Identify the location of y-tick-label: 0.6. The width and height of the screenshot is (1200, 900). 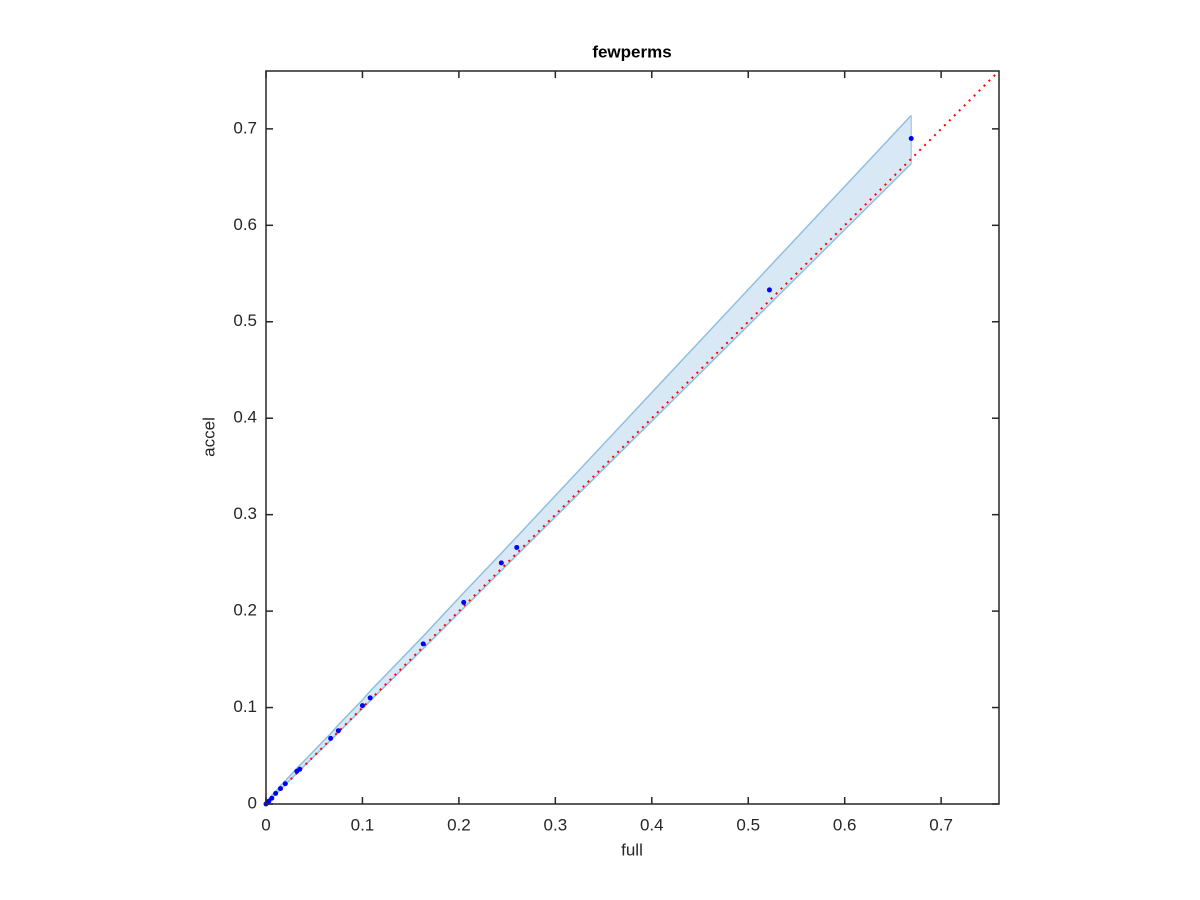
(245, 224).